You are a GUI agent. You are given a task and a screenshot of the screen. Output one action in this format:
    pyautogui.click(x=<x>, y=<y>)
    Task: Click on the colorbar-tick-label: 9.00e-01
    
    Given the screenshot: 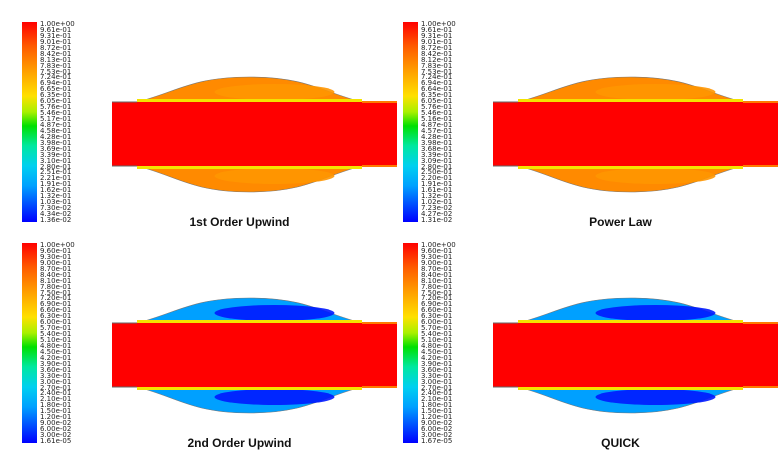 What is the action you would take?
    pyautogui.click(x=437, y=262)
    